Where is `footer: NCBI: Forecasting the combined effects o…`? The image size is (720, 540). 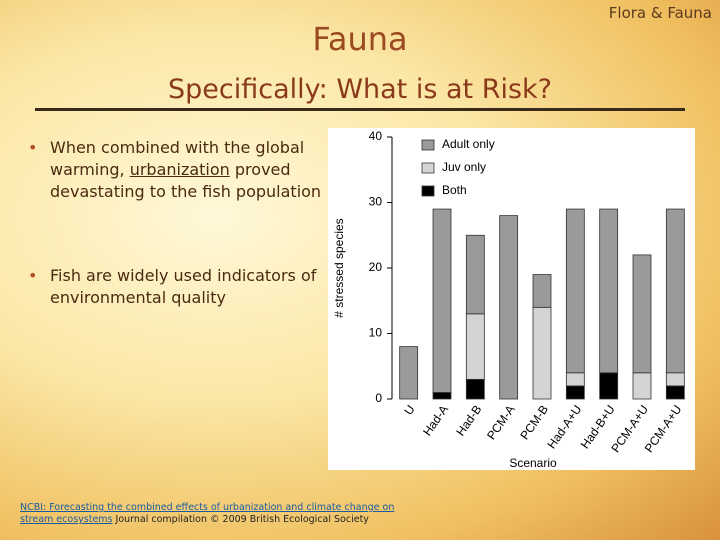 footer: NCBI: Forecasting the combined effects o… is located at coordinates (210, 514).